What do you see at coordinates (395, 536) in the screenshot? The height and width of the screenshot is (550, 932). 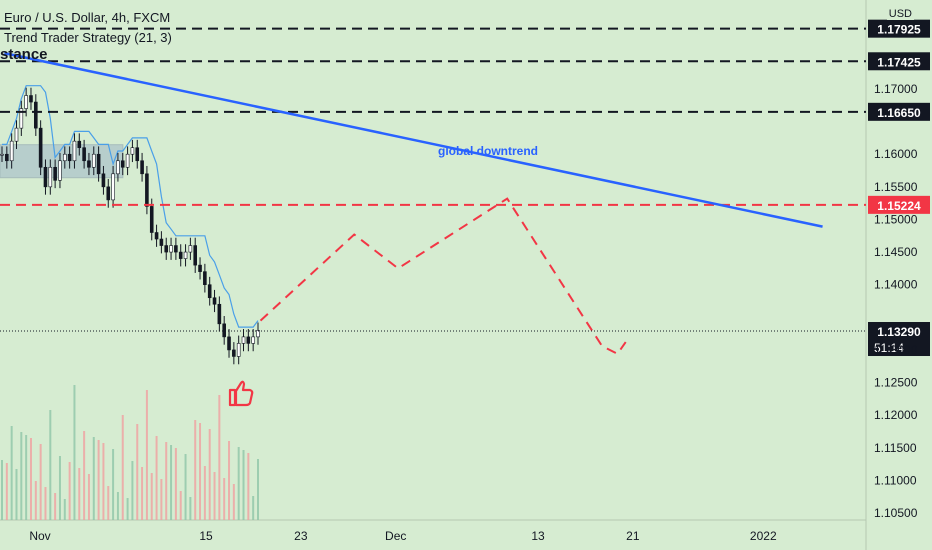 I see `time-tick: Dec` at bounding box center [395, 536].